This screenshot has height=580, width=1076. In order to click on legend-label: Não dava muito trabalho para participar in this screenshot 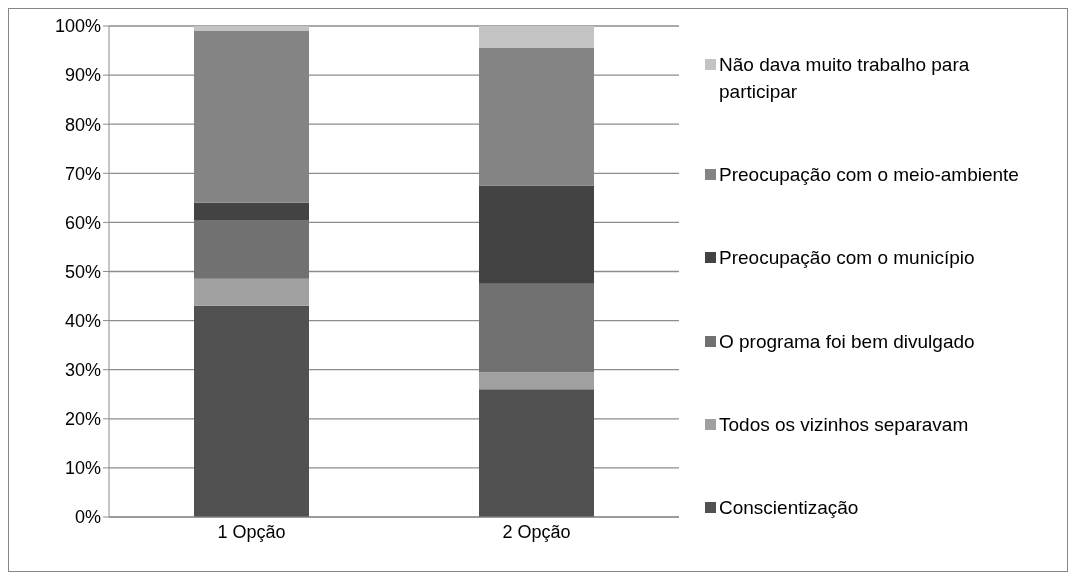, I will do `click(845, 78)`.